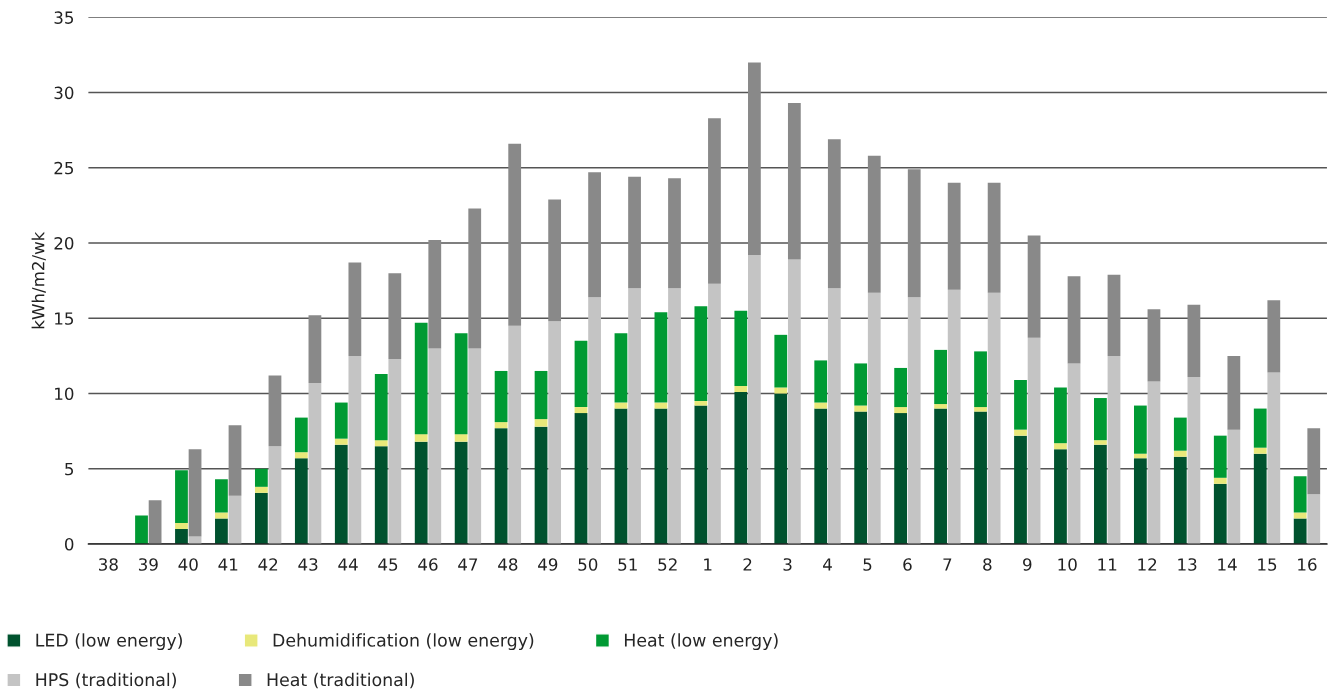 This screenshot has height=693, width=1339. What do you see at coordinates (867, 564) in the screenshot?
I see `x-tick-label: 5` at bounding box center [867, 564].